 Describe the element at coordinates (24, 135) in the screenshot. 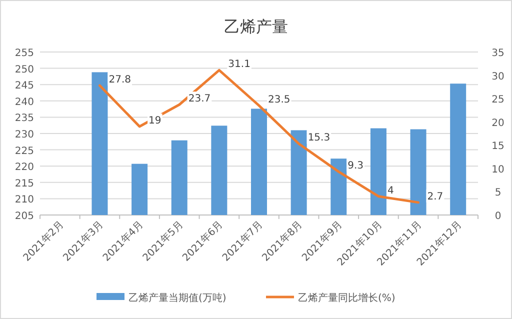

I see `y-tick-label: 230` at that location.